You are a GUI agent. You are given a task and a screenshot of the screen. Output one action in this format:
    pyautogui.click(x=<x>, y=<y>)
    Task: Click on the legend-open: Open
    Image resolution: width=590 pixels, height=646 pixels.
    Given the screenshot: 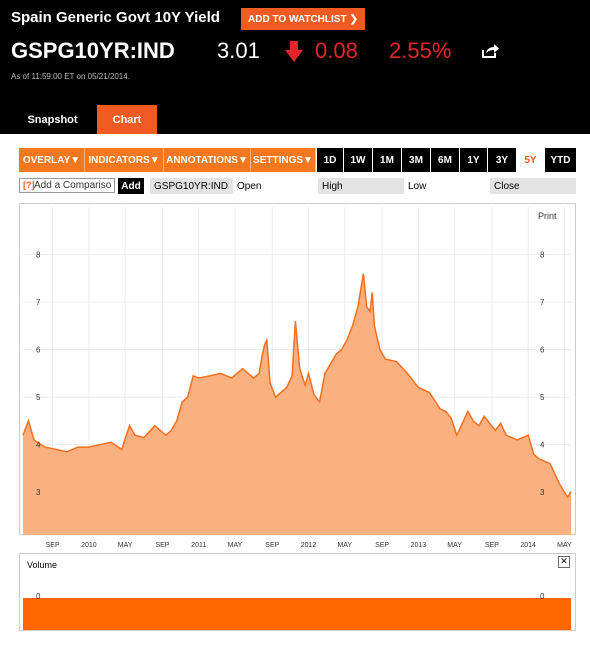 What is the action you would take?
    pyautogui.click(x=249, y=186)
    